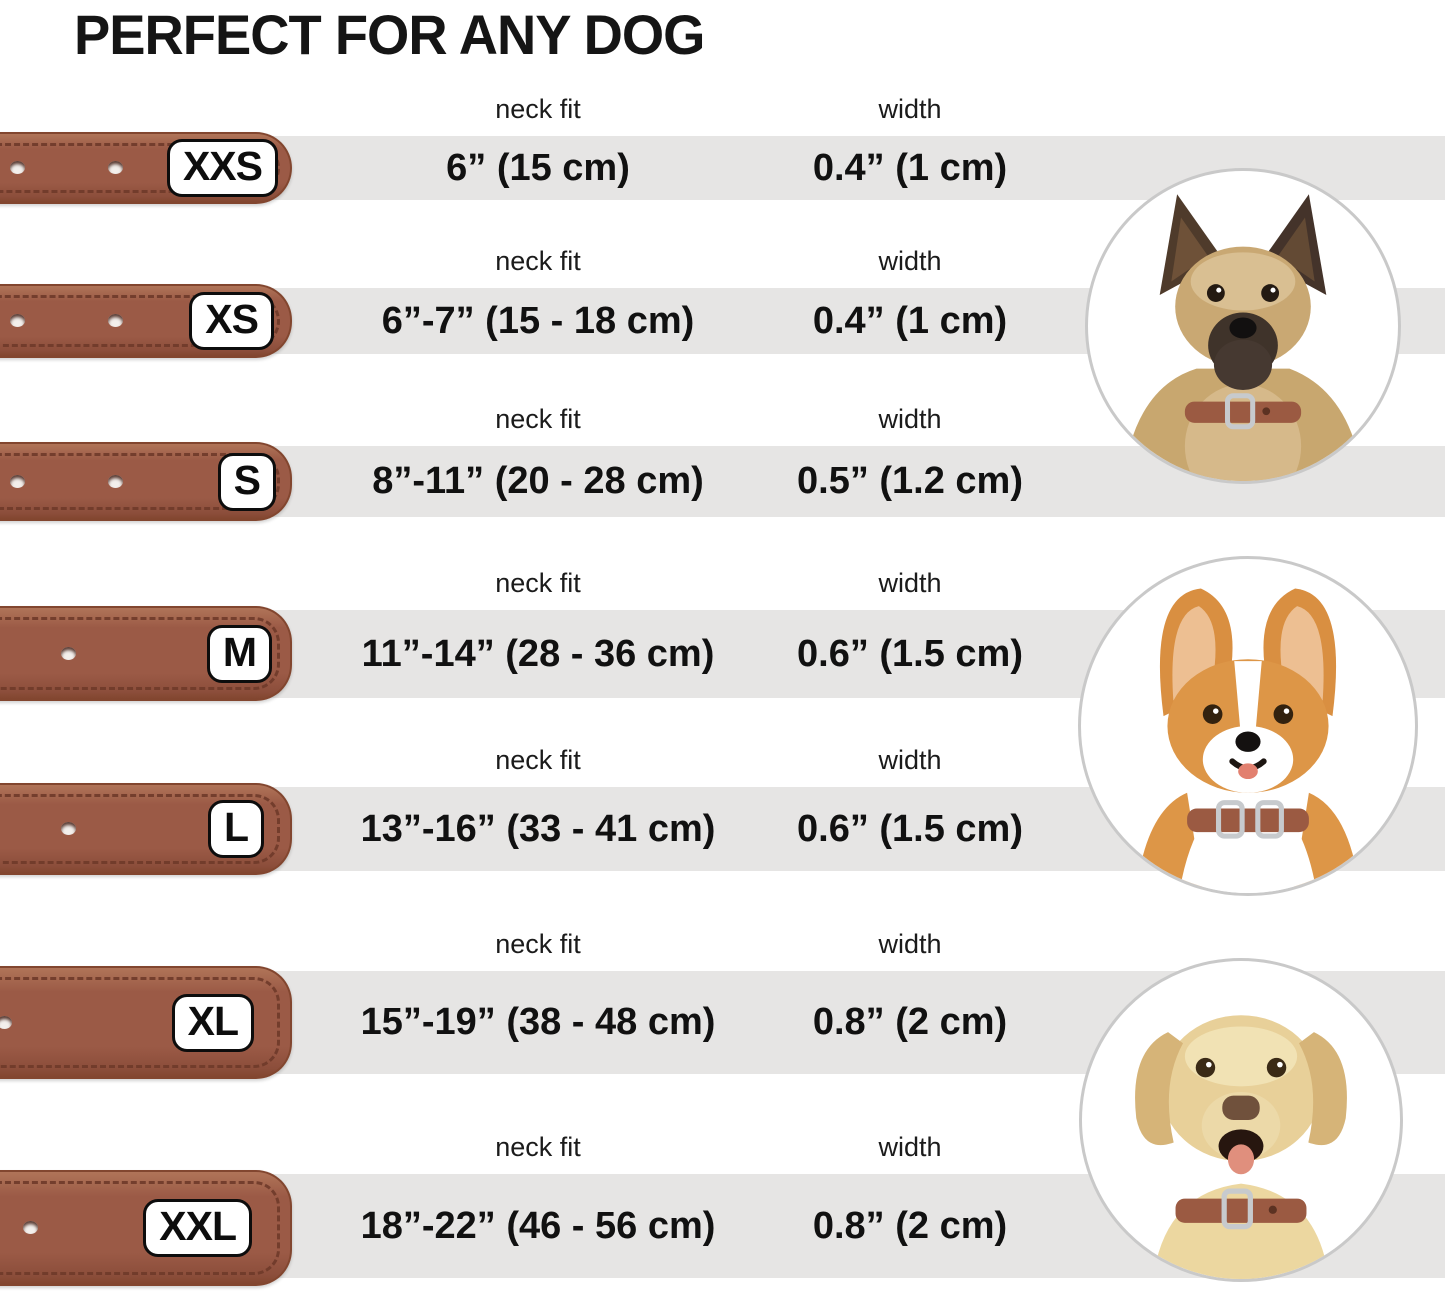 This screenshot has height=1301, width=1445. Describe the element at coordinates (538, 321) in the screenshot. I see `neck-fit-value: 6”-7” (15 - 18 cm)` at that location.